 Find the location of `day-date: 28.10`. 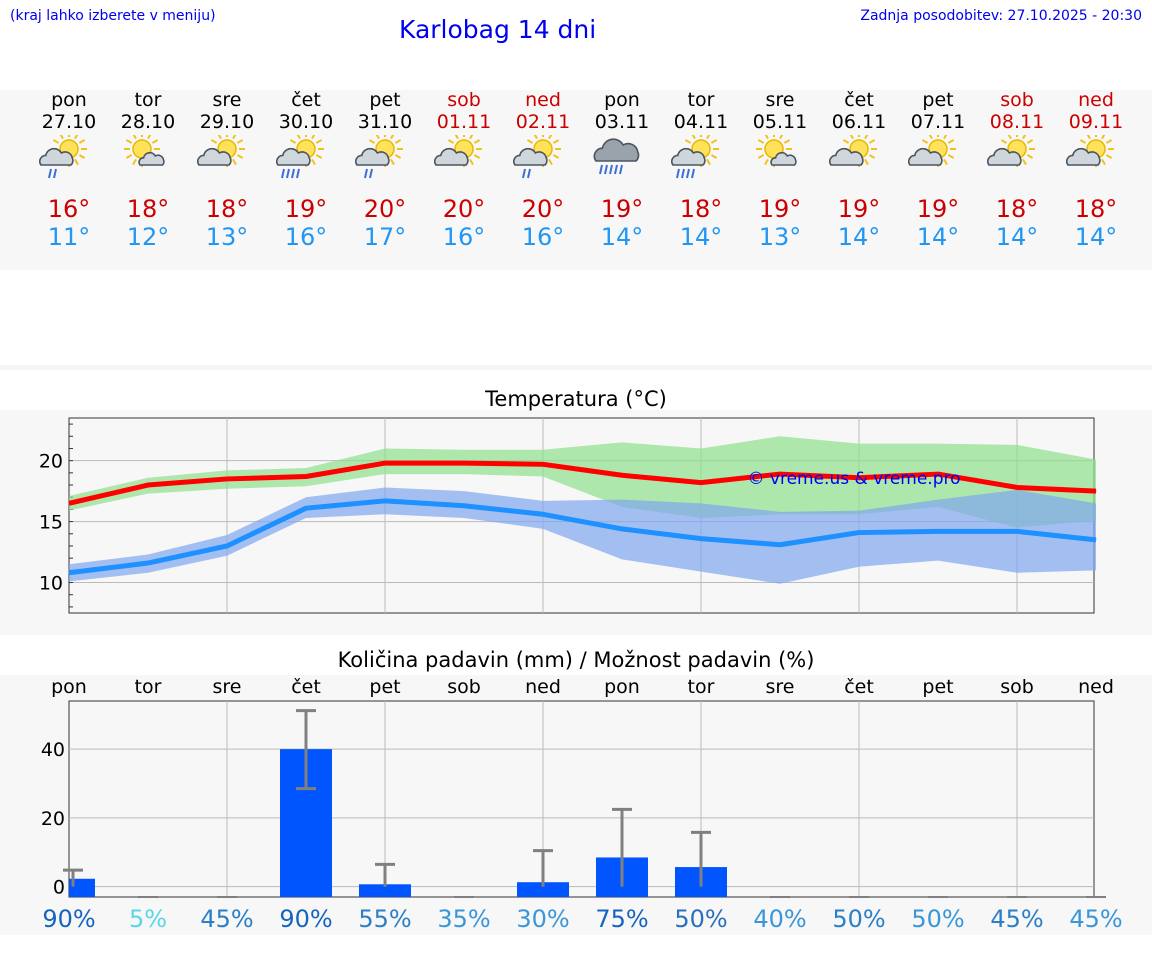

day-date: 28.10 is located at coordinates (148, 122).